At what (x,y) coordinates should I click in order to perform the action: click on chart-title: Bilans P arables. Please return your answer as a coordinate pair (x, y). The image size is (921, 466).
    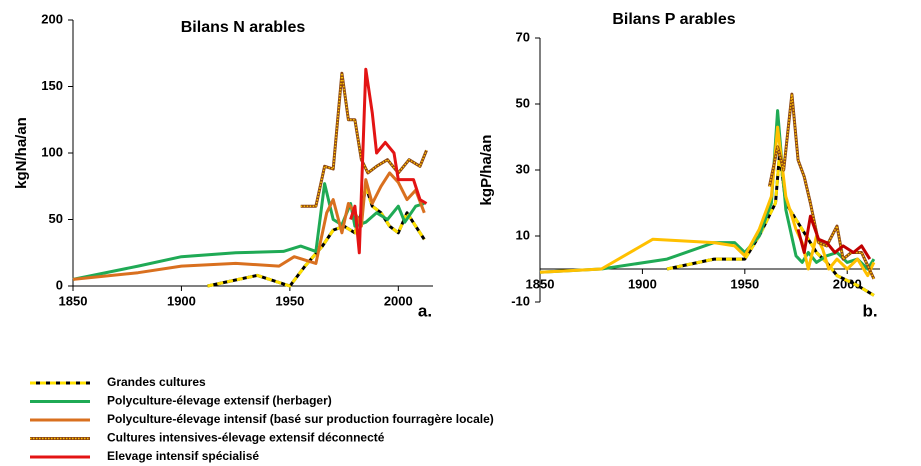
    Looking at the image, I should click on (673, 19).